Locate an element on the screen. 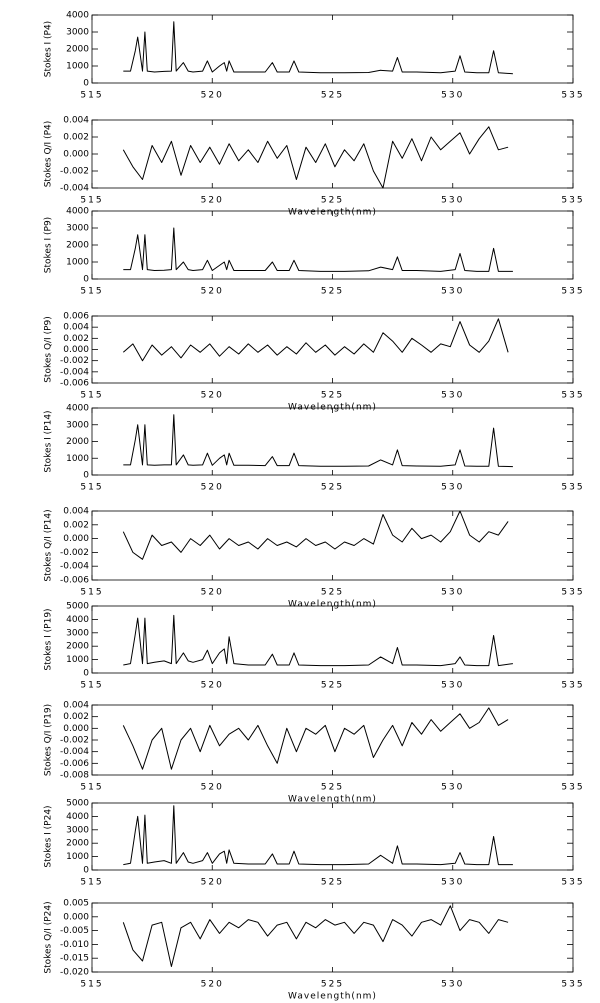  y-tick-label: 0.005 is located at coordinates (76, 904).